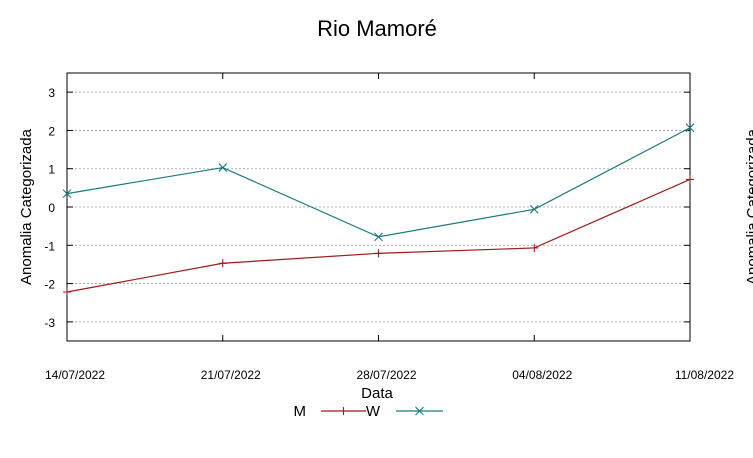  I want to click on y-tick-label: -1, so click(49, 246).